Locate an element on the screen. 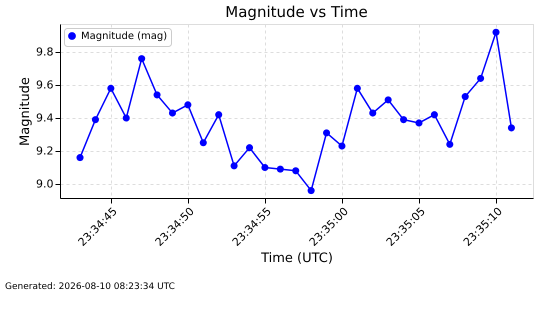 The height and width of the screenshot is (314, 560). y-axis-title: Magnitude is located at coordinates (26, 111).